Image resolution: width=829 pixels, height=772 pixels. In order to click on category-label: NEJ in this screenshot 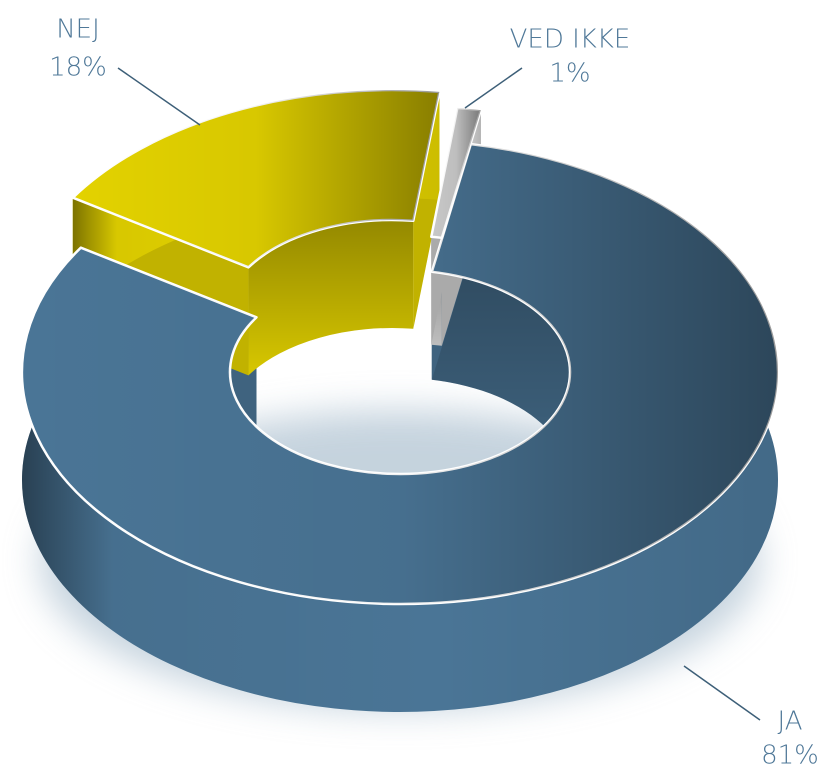, I will do `click(78, 30)`.